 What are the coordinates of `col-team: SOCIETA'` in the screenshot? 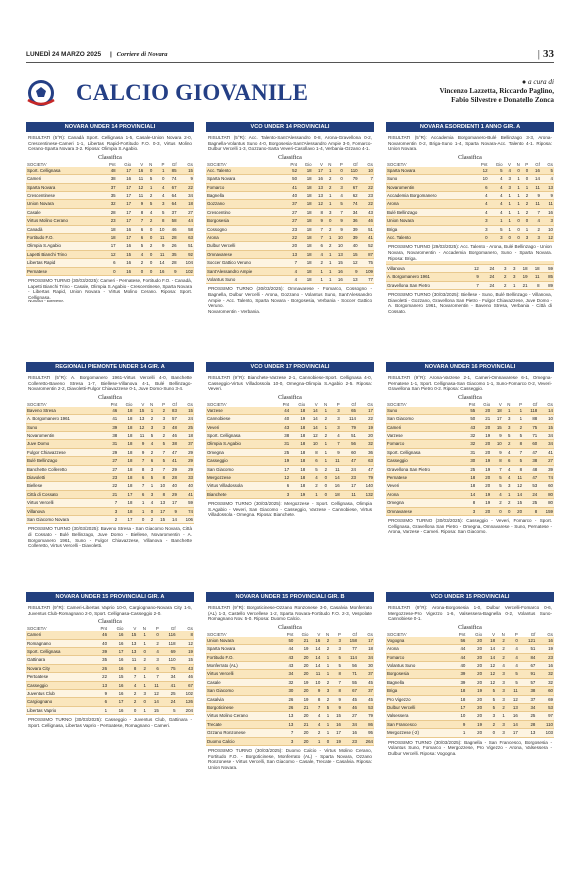 It's located at (397, 164).